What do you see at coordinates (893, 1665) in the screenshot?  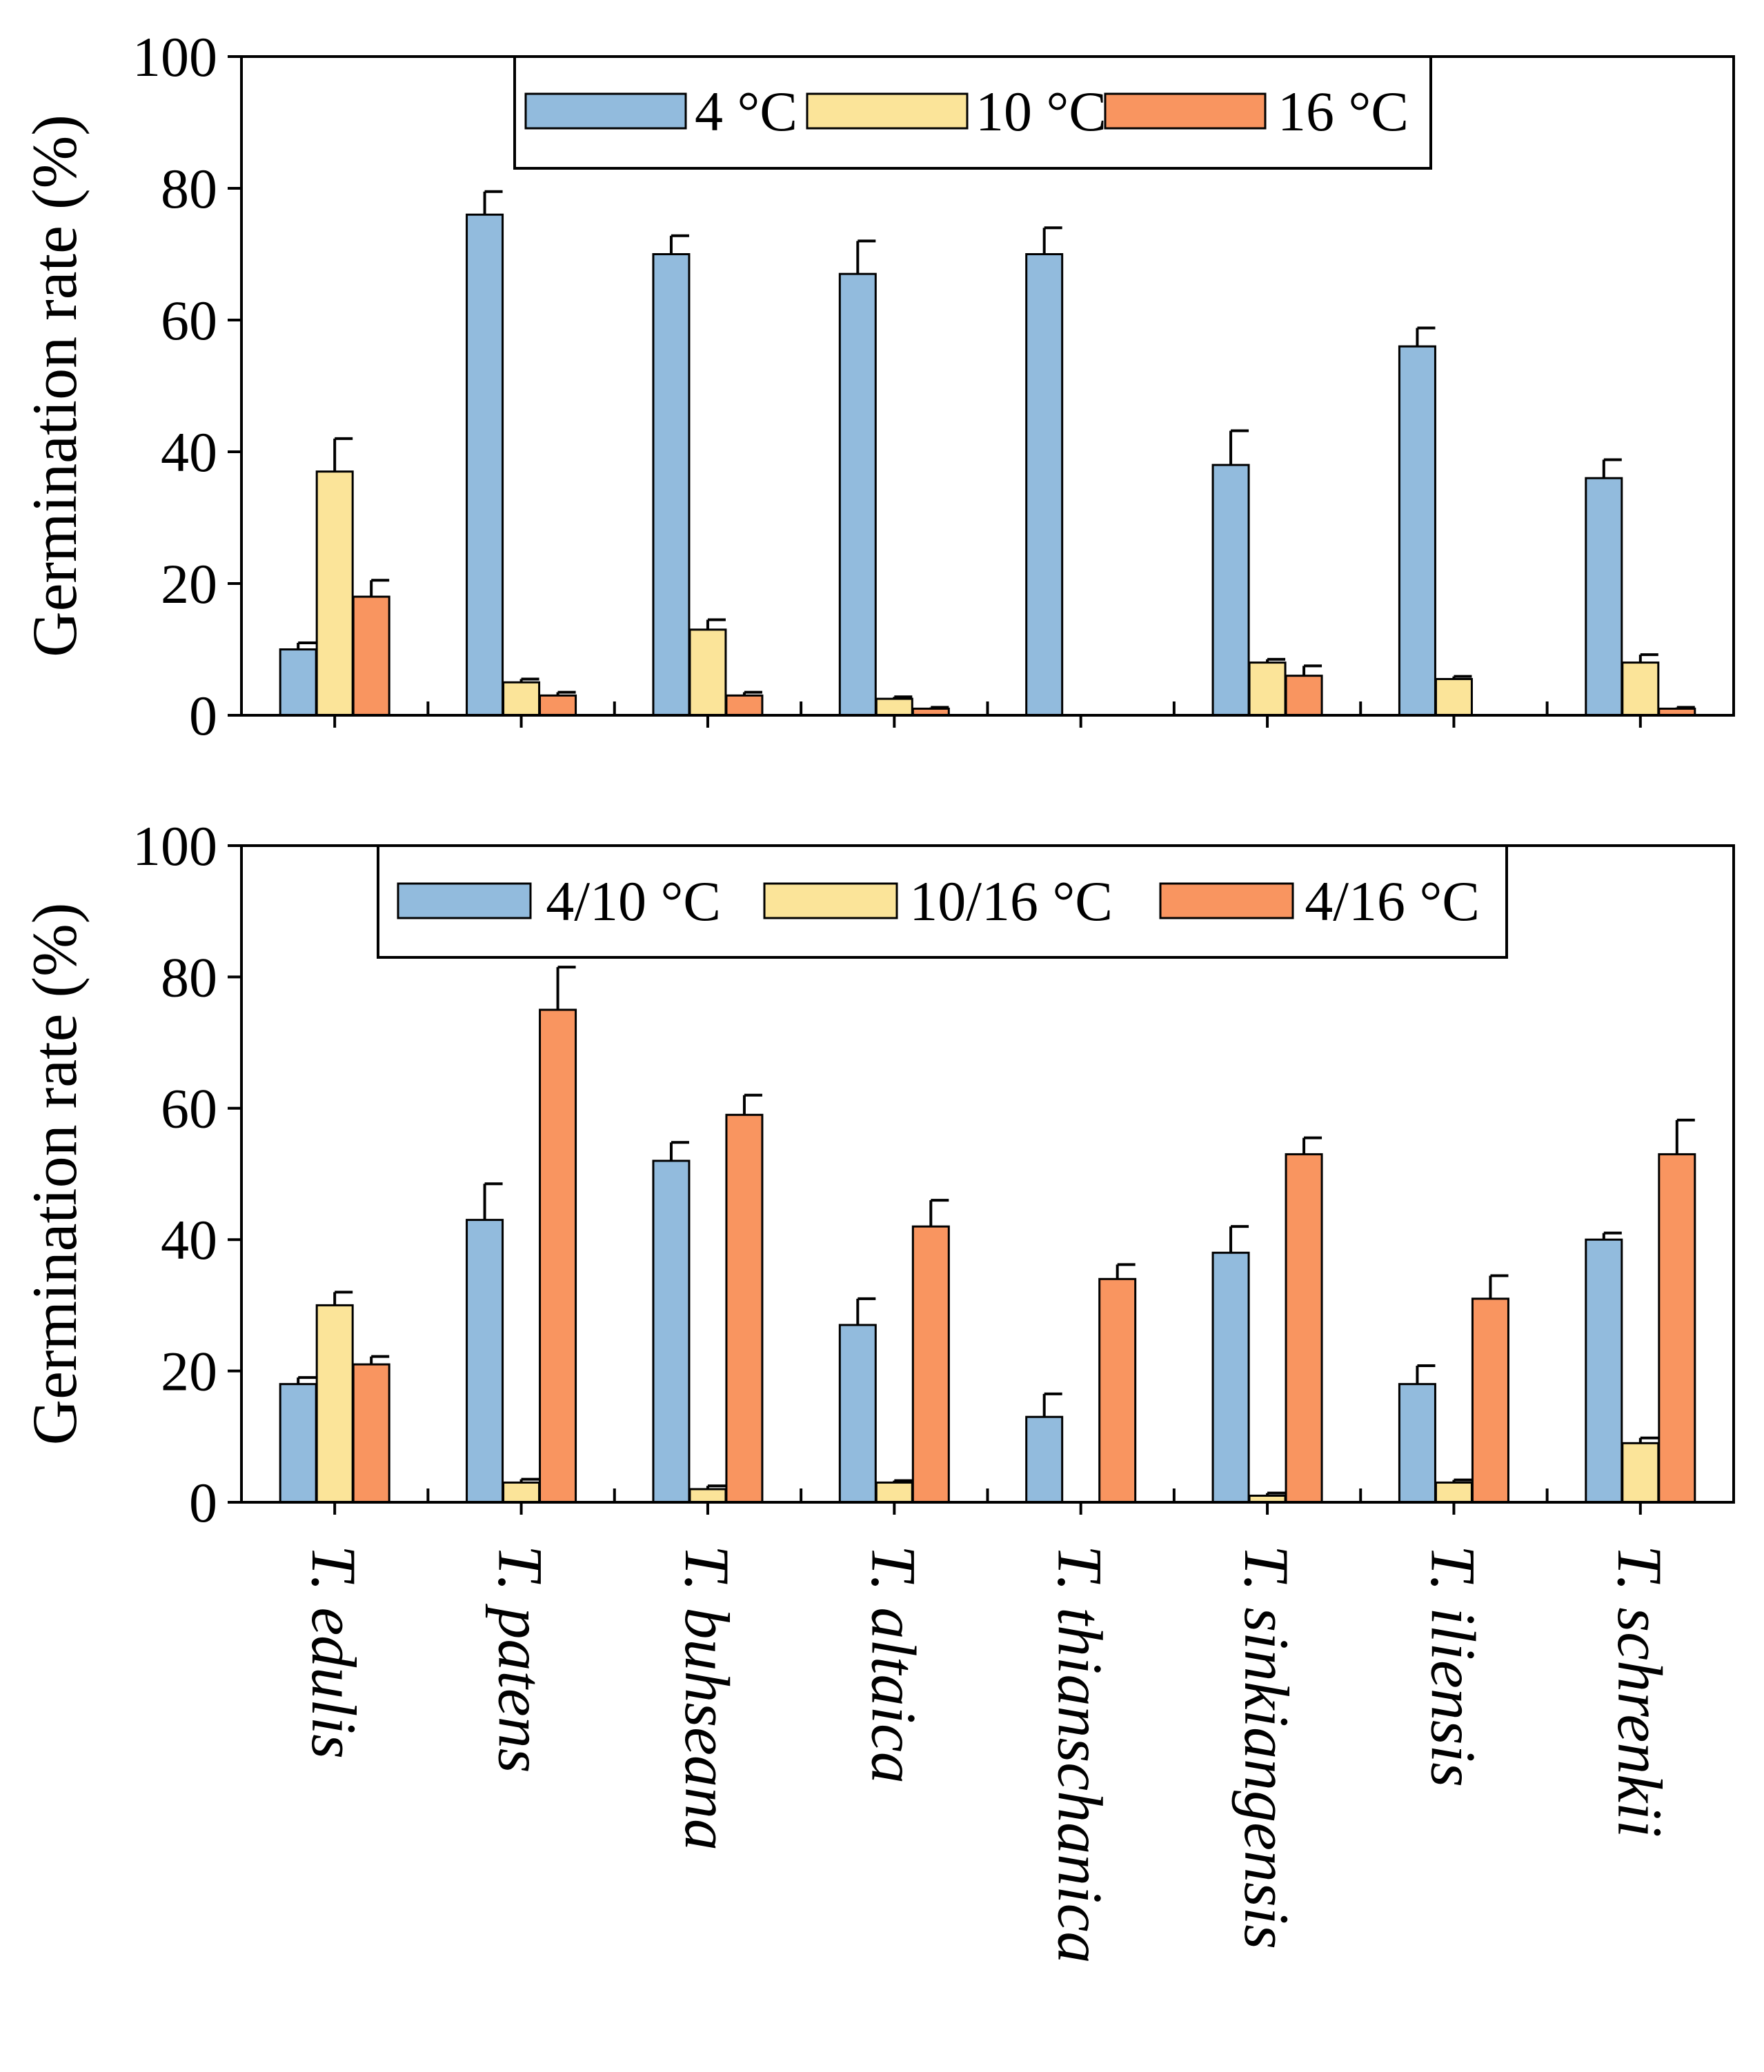 I see `x-category-label: T. altaica` at bounding box center [893, 1665].